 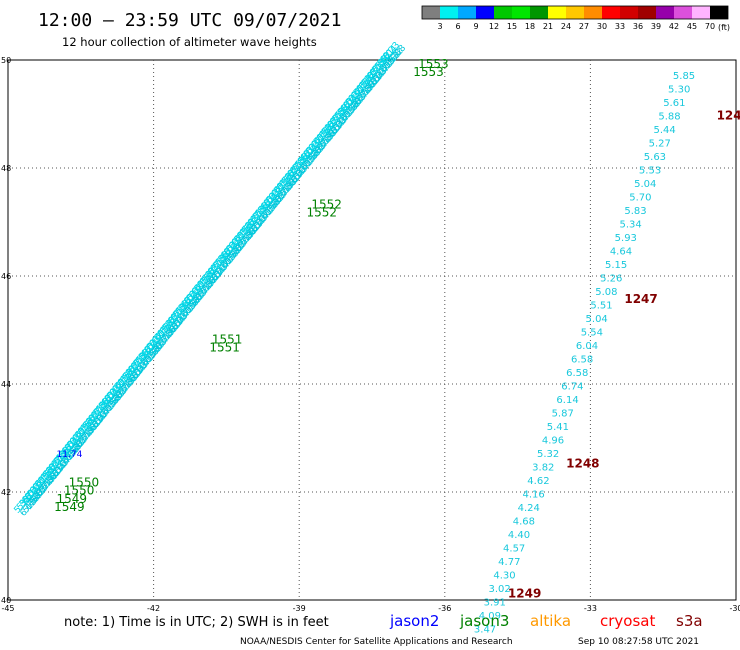 I want to click on east-track-swh-label: 5.04, so click(x=597, y=319).